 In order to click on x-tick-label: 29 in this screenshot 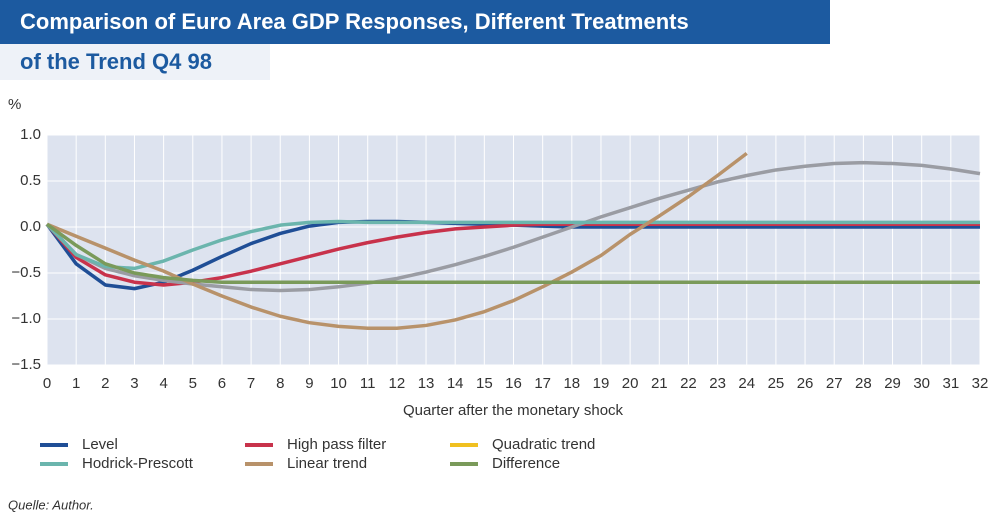, I will do `click(892, 383)`.